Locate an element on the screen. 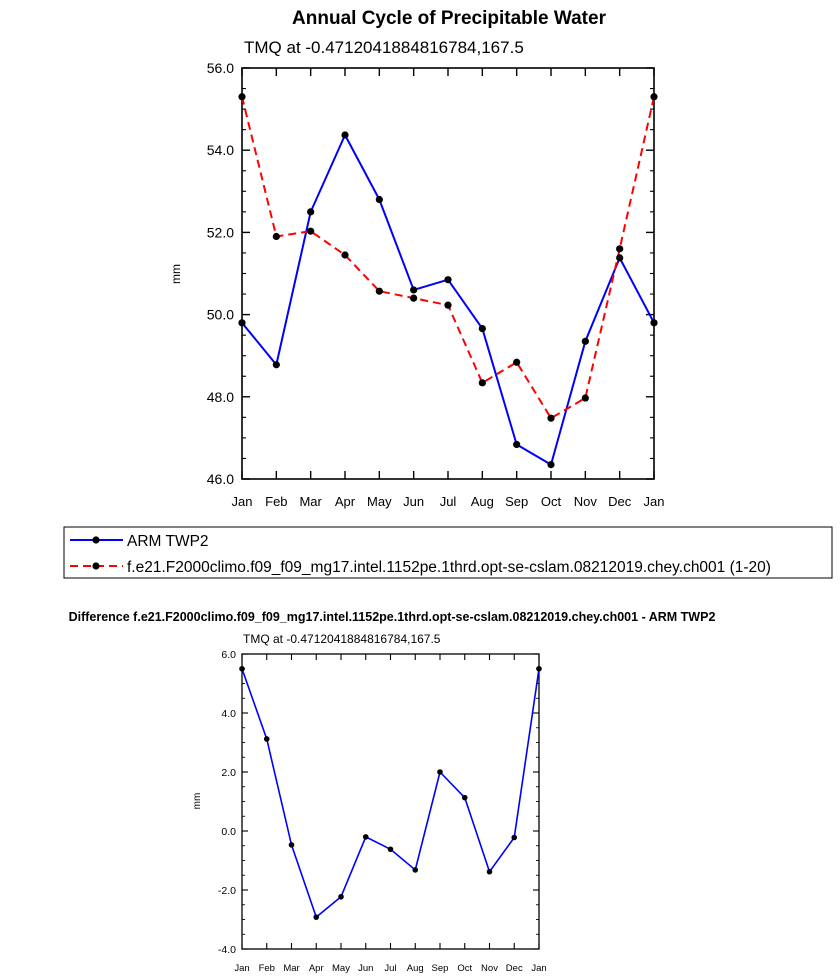  bottom-ytick-label: -2.0 is located at coordinates (227, 891).